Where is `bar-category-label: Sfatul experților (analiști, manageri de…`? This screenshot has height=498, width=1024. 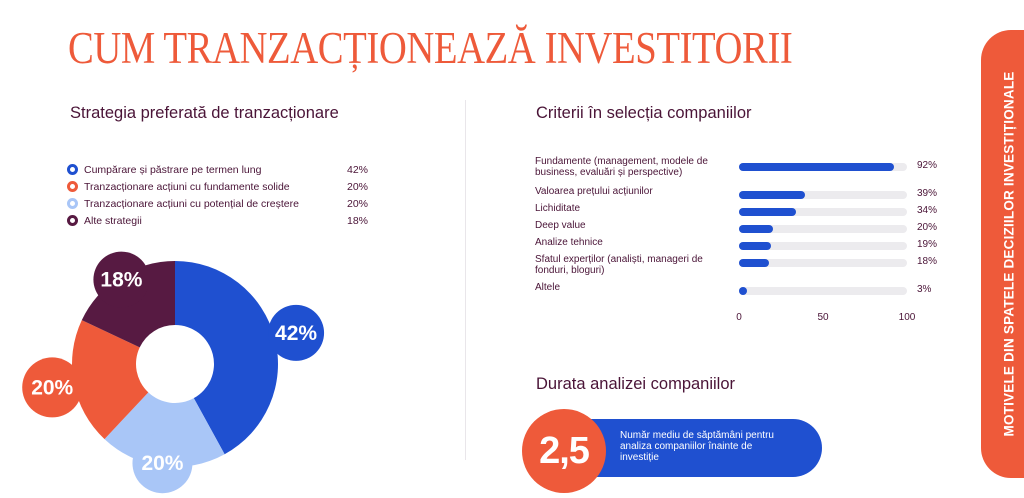
bar-category-label: Sfatul experților (analiști, manageri de… is located at coordinates (619, 265).